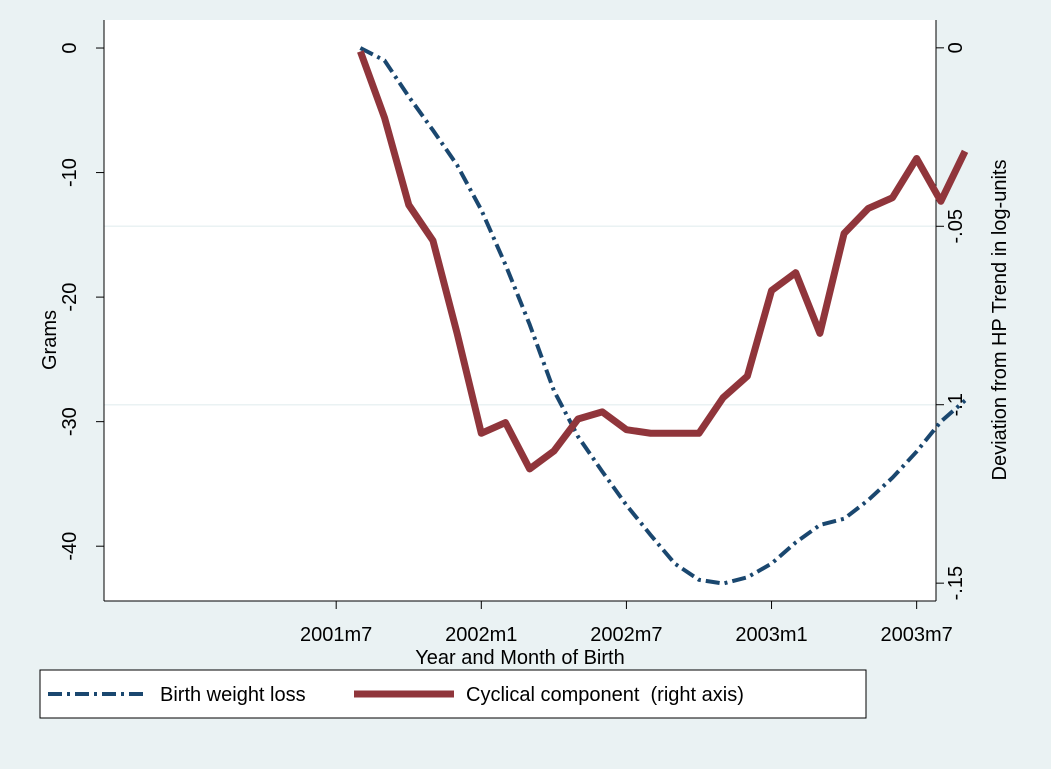 This screenshot has width=1051, height=769. What do you see at coordinates (626, 635) in the screenshot?
I see `x-tick-label: 2002m7` at bounding box center [626, 635].